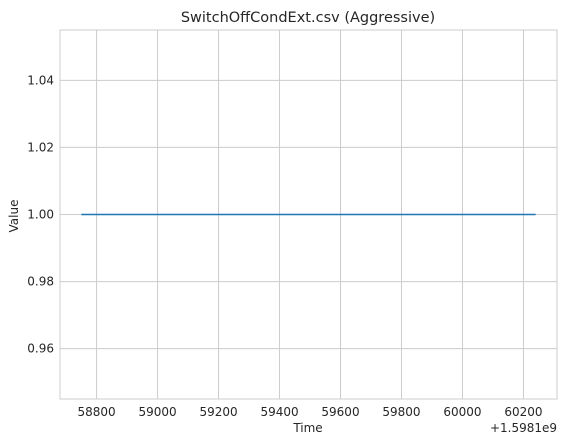  What do you see at coordinates (462, 412) in the screenshot?
I see `x-tick-label: 60000` at bounding box center [462, 412].